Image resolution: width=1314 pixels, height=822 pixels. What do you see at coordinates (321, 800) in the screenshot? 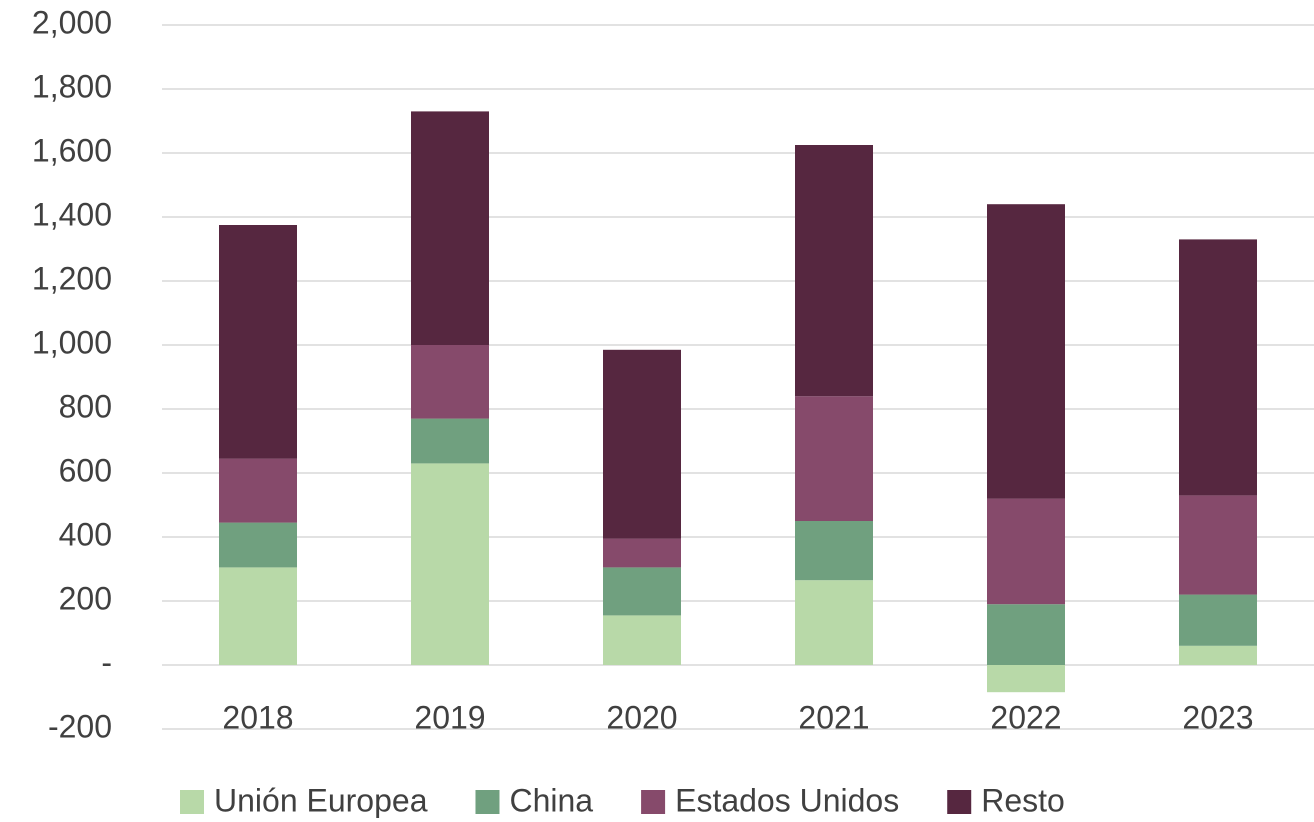
I see `legend-label: Unión Europea` at bounding box center [321, 800].